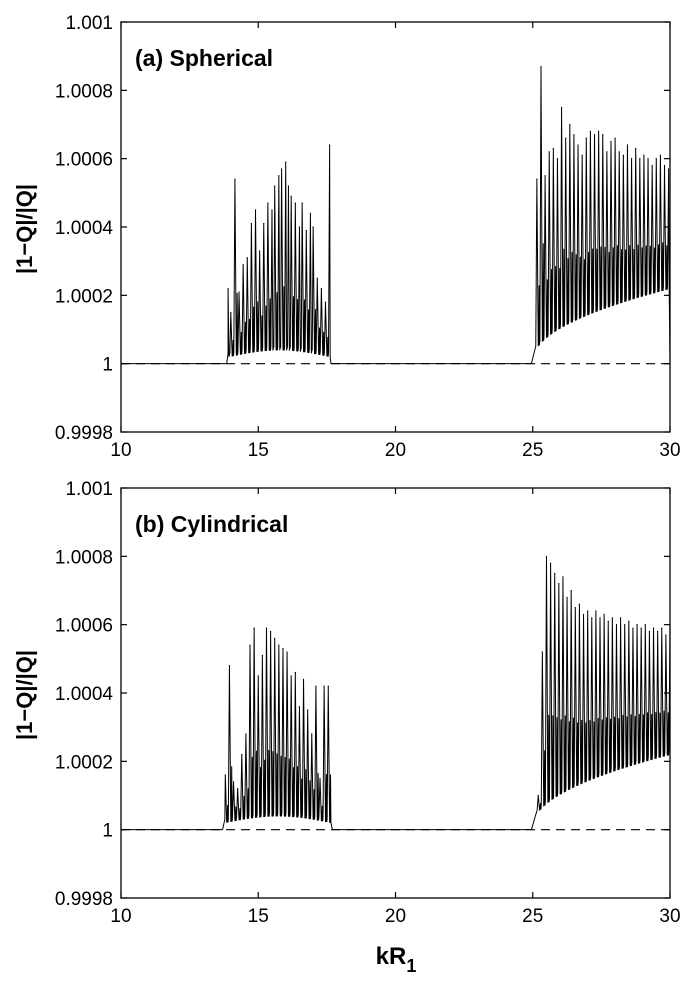 This screenshot has height=983, width=692. What do you see at coordinates (411, 966) in the screenshot?
I see `x-axis-label-subscript: 1` at bounding box center [411, 966].